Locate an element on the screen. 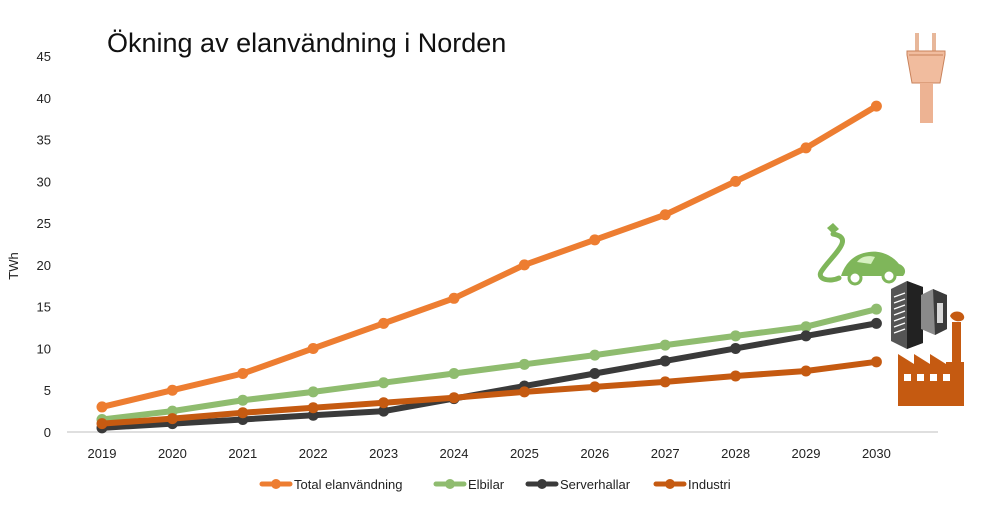 The width and height of the screenshot is (994, 508). legend-item: Elbilar is located at coordinates (469, 484).